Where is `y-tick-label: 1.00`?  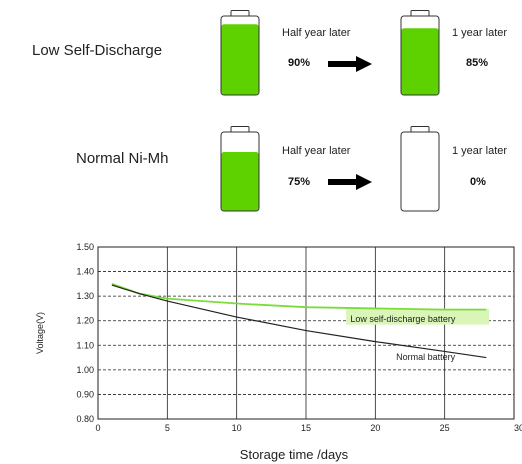 y-tick-label: 1.00 is located at coordinates (85, 370).